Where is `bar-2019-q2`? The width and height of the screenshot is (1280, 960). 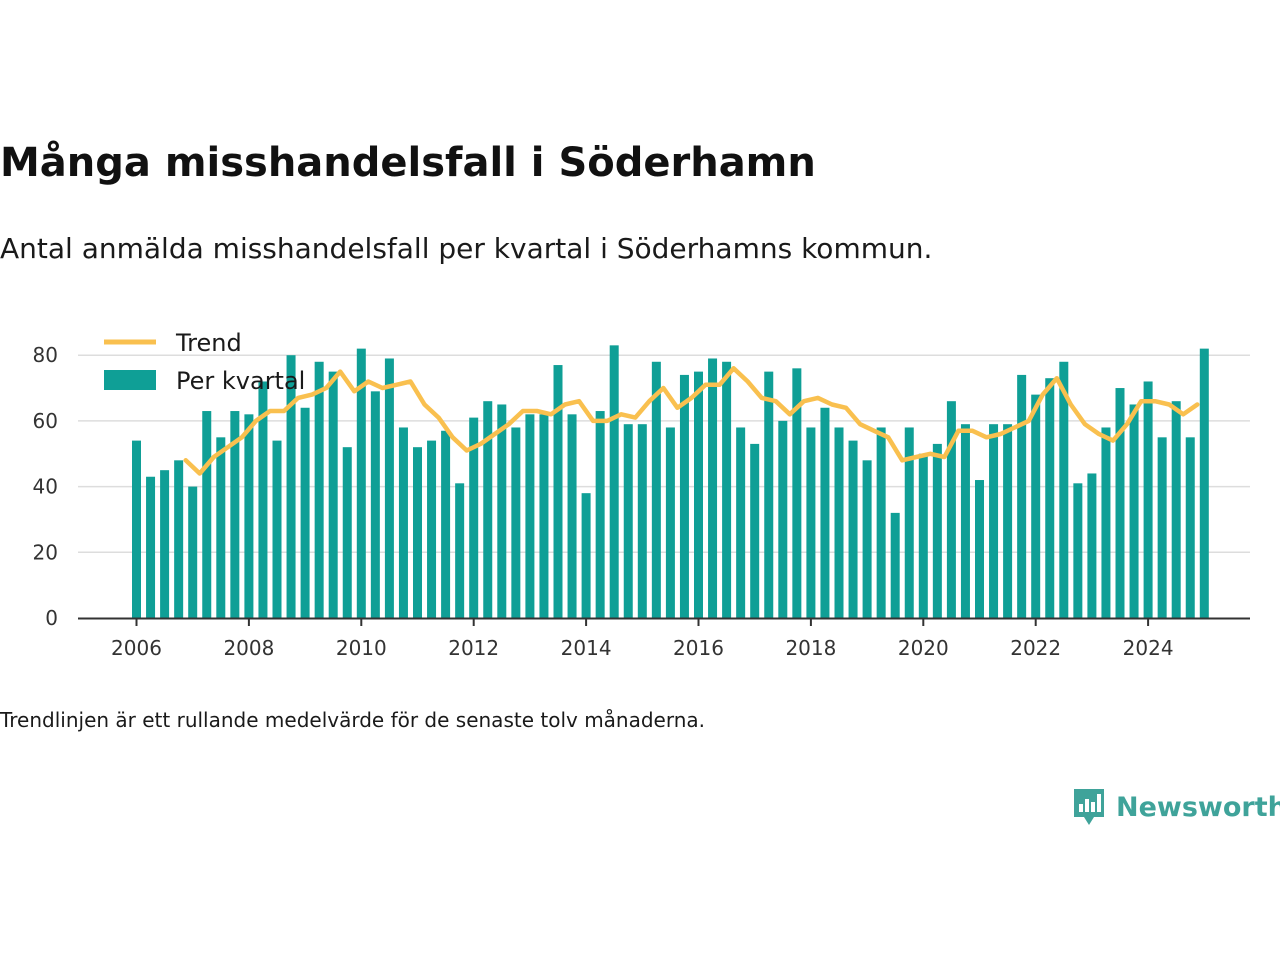 bar-2019-q2 is located at coordinates (881, 522).